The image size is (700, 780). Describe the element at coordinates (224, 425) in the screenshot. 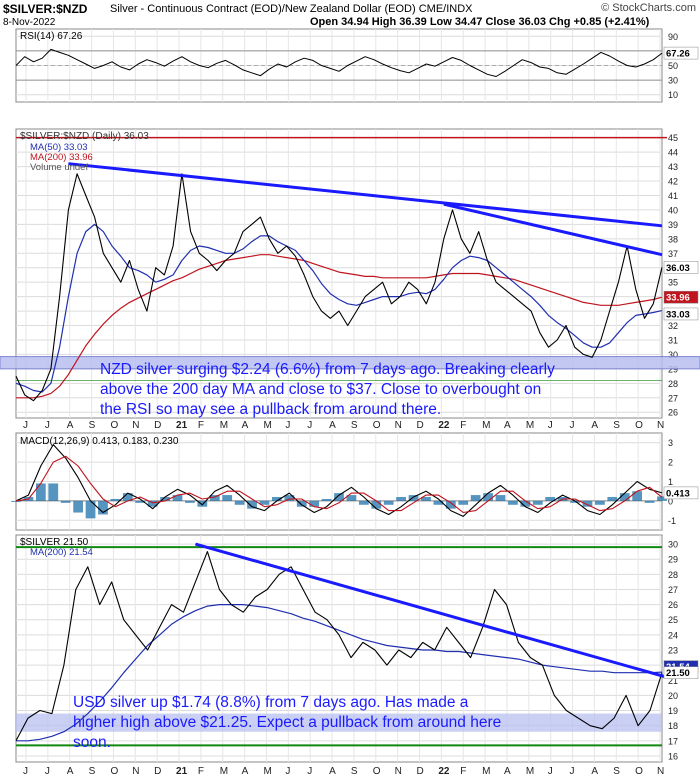

I see `nzd-xtick: M` at that location.